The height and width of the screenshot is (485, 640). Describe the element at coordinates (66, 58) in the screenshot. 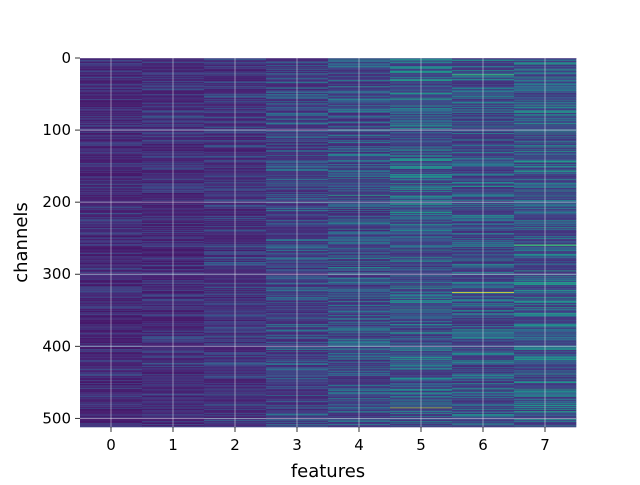

I see `y-tick-label: 0` at that location.